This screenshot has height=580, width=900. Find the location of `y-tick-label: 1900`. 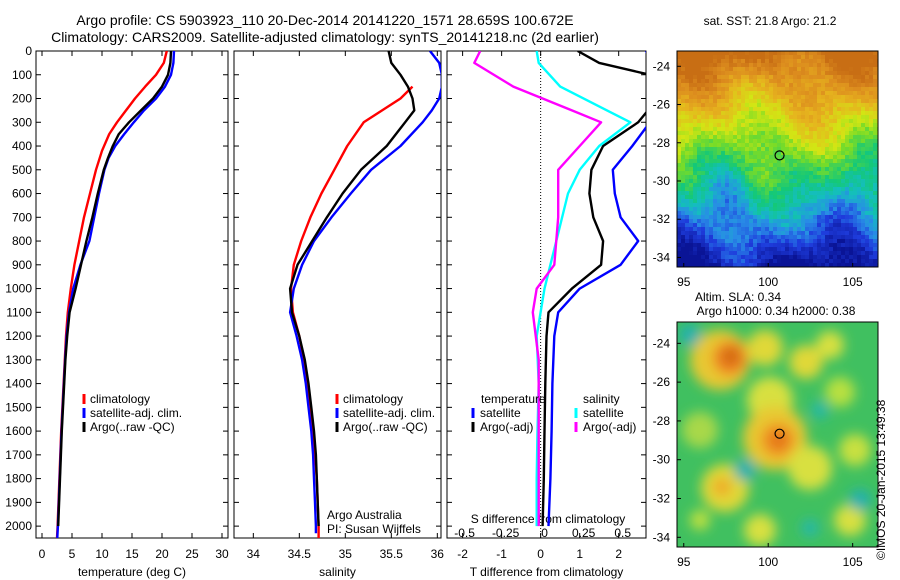

y-tick-label: 1900 is located at coordinates (18, 502).